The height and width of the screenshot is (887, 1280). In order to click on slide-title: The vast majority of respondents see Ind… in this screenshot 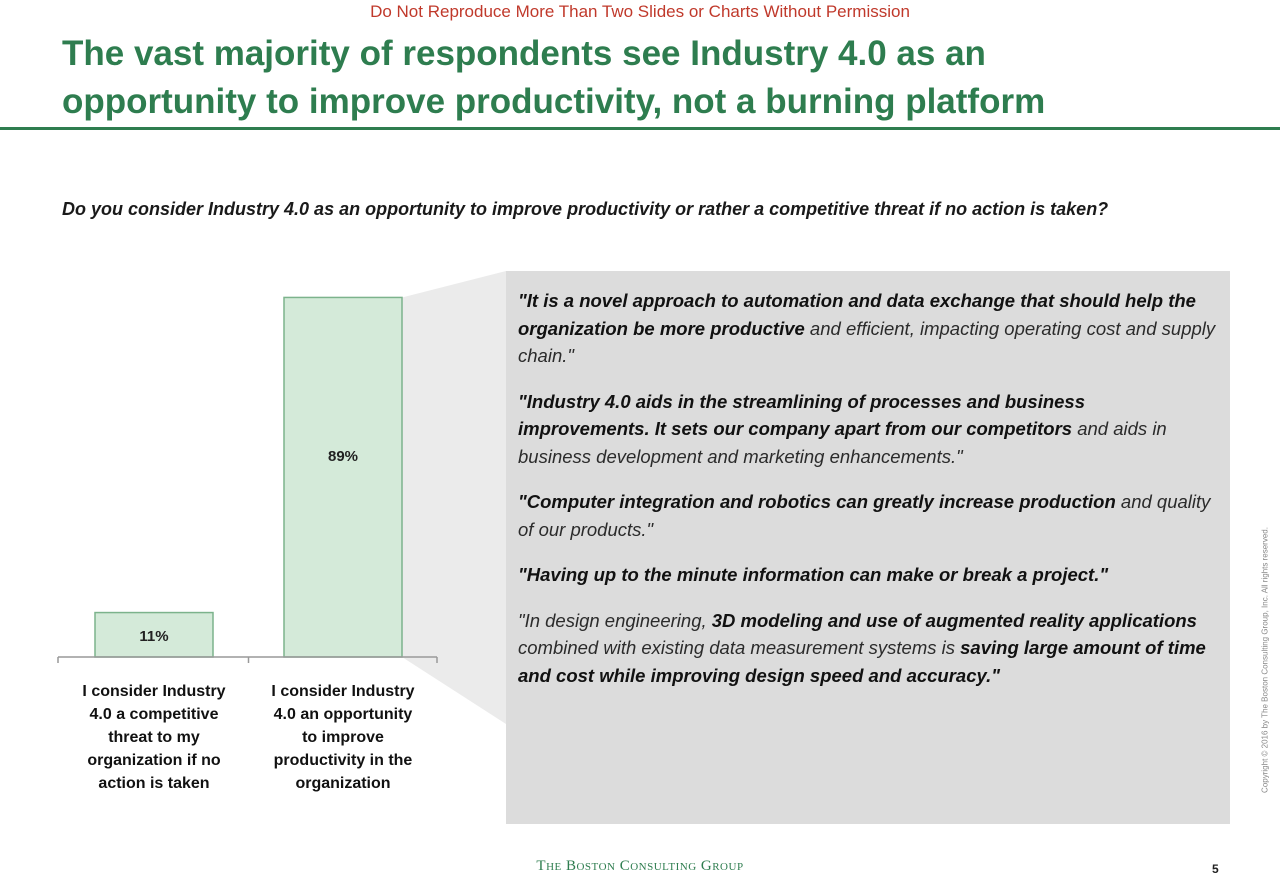, I will do `click(652, 78)`.